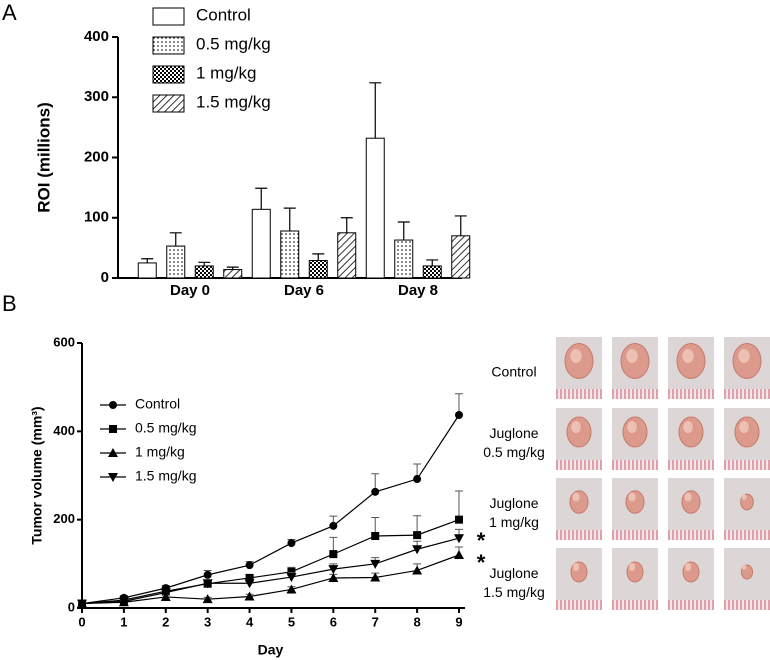 This screenshot has width=770, height=660. Describe the element at coordinates (458, 621) in the screenshot. I see `x-tick-label: 9` at that location.